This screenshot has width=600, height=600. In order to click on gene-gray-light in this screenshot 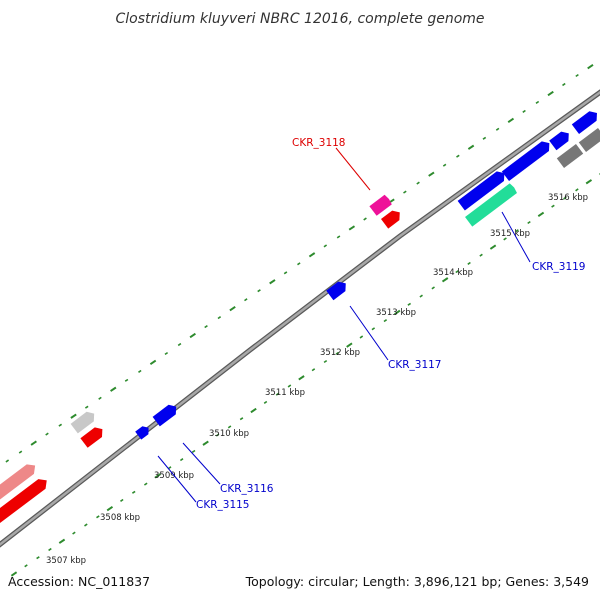, I will do `click(84, 421)`.